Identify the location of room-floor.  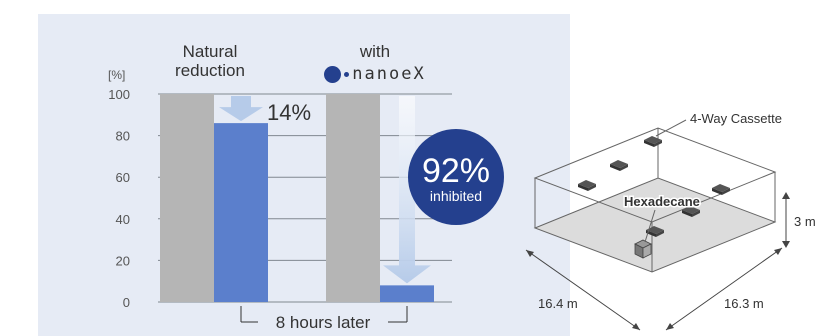
(655, 225).